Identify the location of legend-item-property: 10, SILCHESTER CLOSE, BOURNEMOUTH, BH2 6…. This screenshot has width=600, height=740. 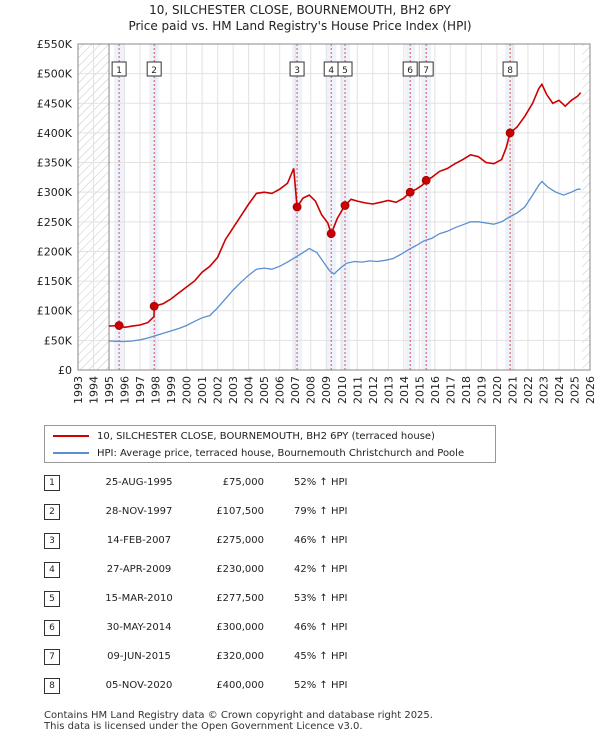
(244, 436).